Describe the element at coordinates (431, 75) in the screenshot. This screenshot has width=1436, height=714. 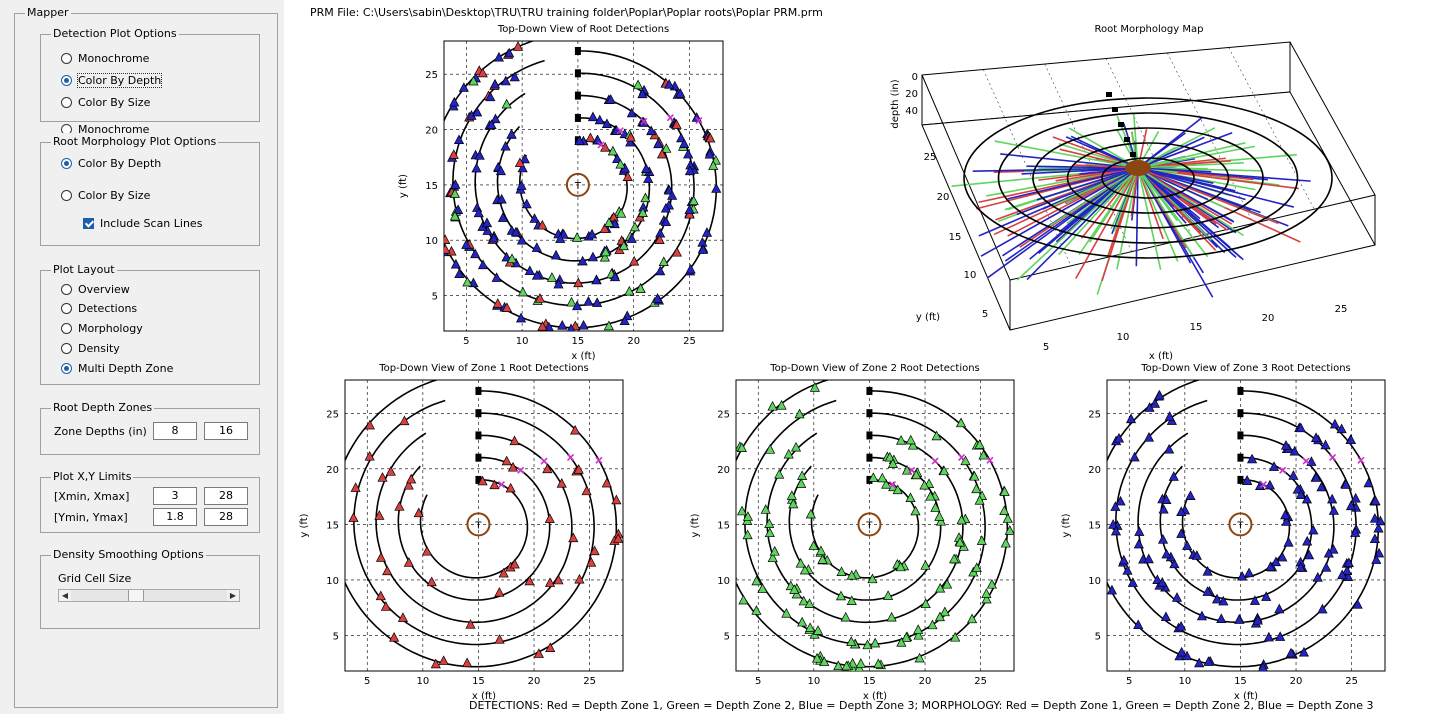
I see `y-tick-label: 25` at that location.